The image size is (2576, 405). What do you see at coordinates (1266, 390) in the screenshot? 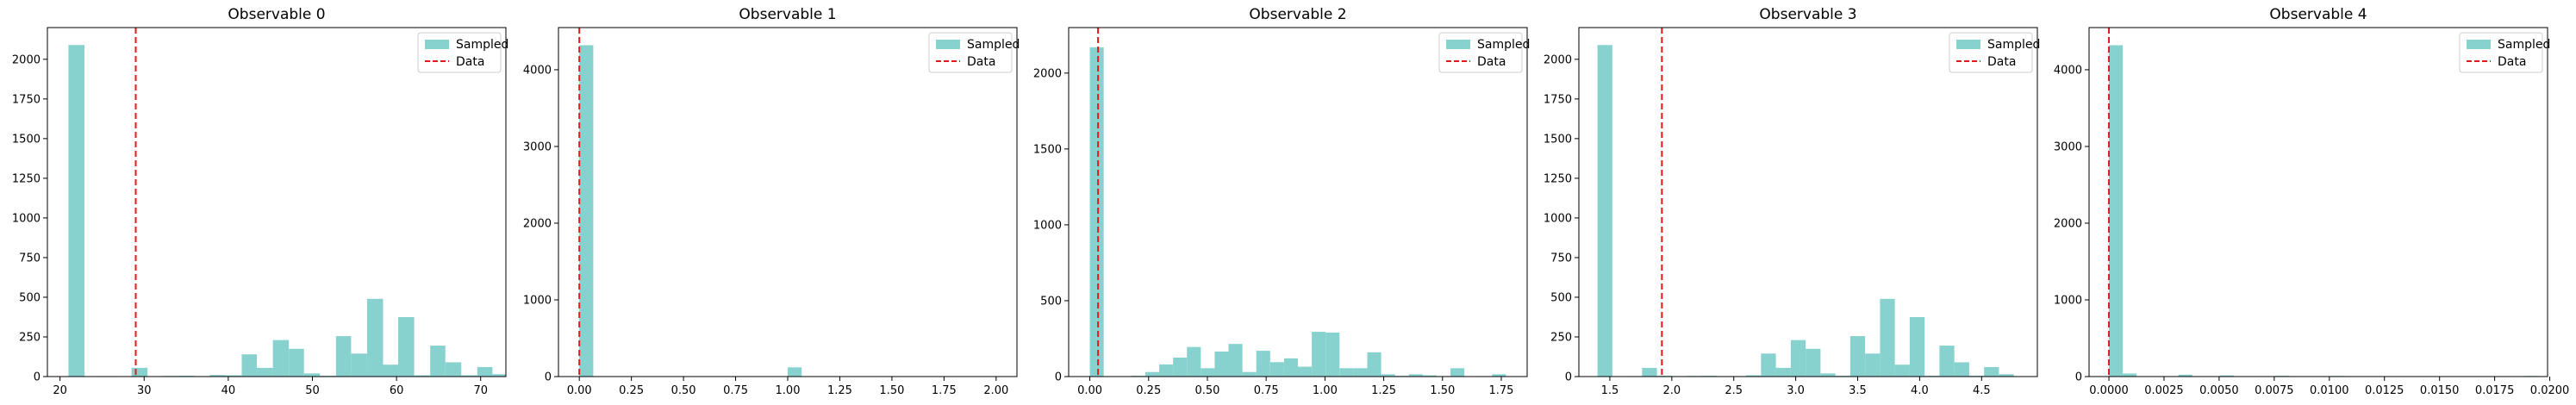
I see `x-tick-label: 0.75` at bounding box center [1266, 390].